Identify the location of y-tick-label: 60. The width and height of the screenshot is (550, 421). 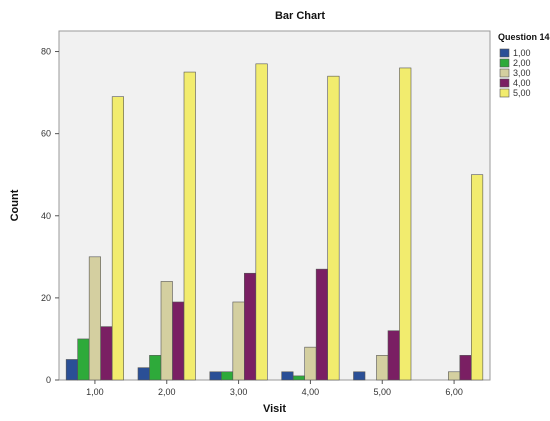
(46, 134).